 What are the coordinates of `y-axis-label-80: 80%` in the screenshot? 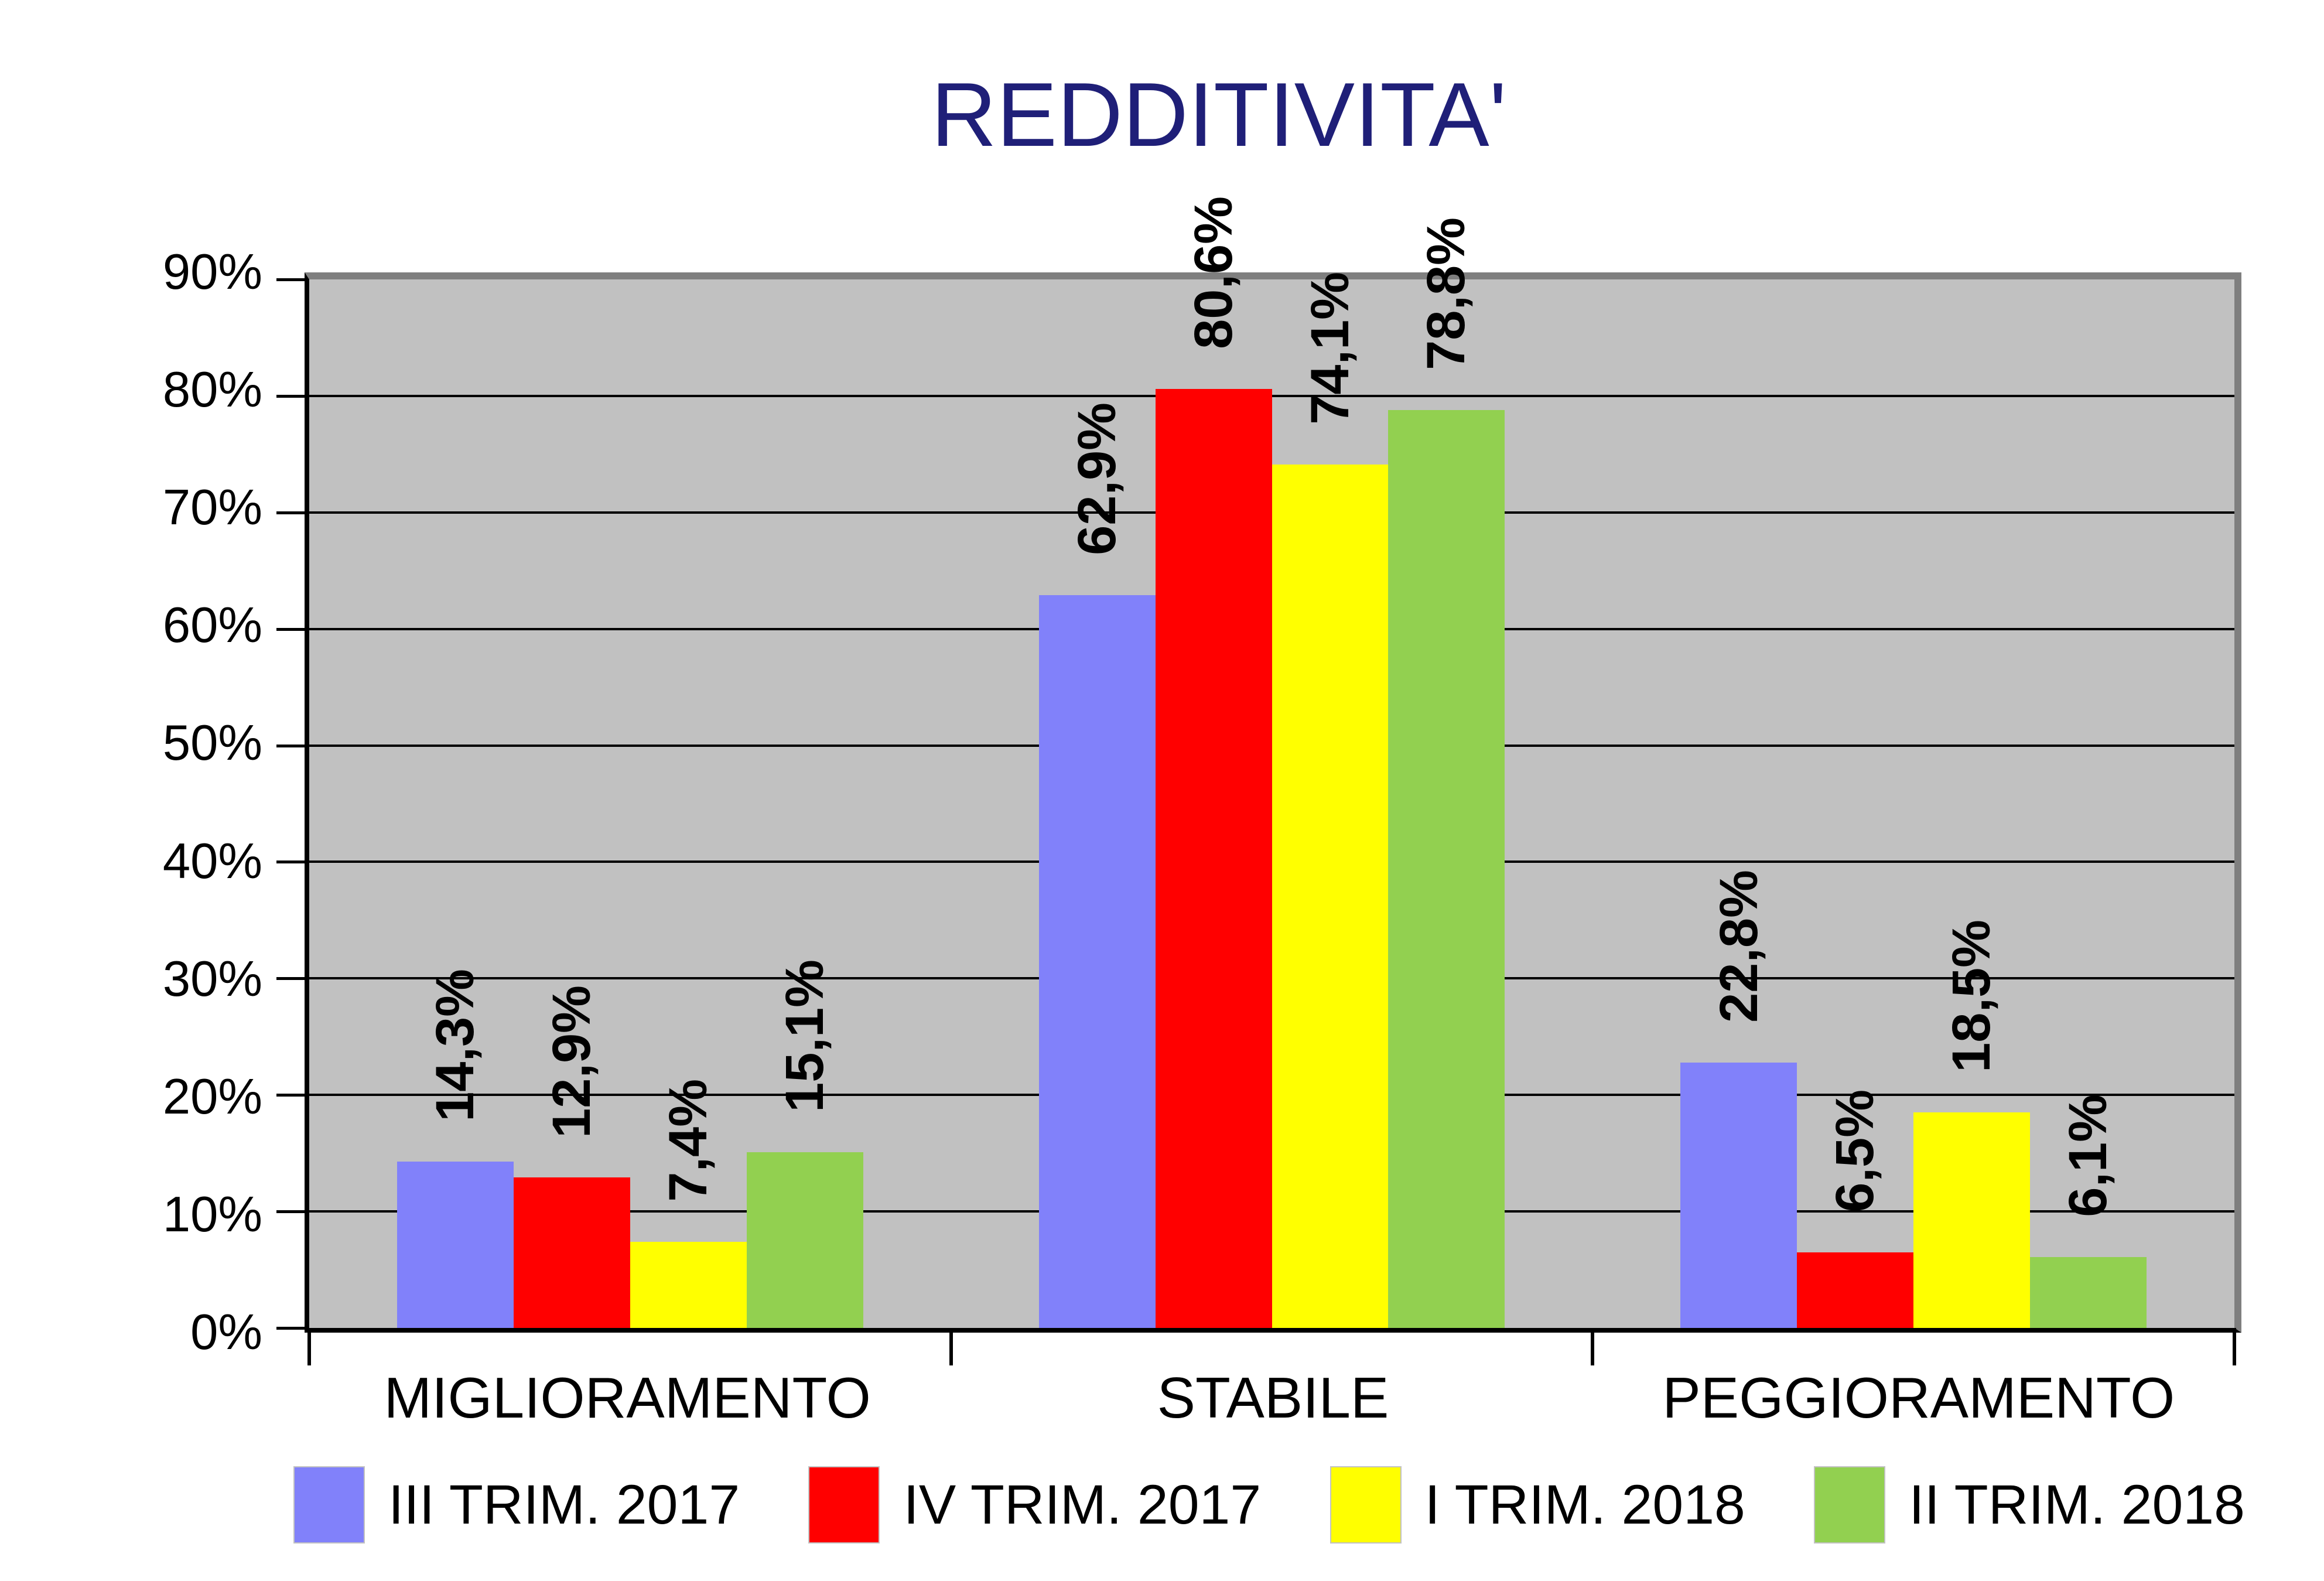 It's located at (212, 390).